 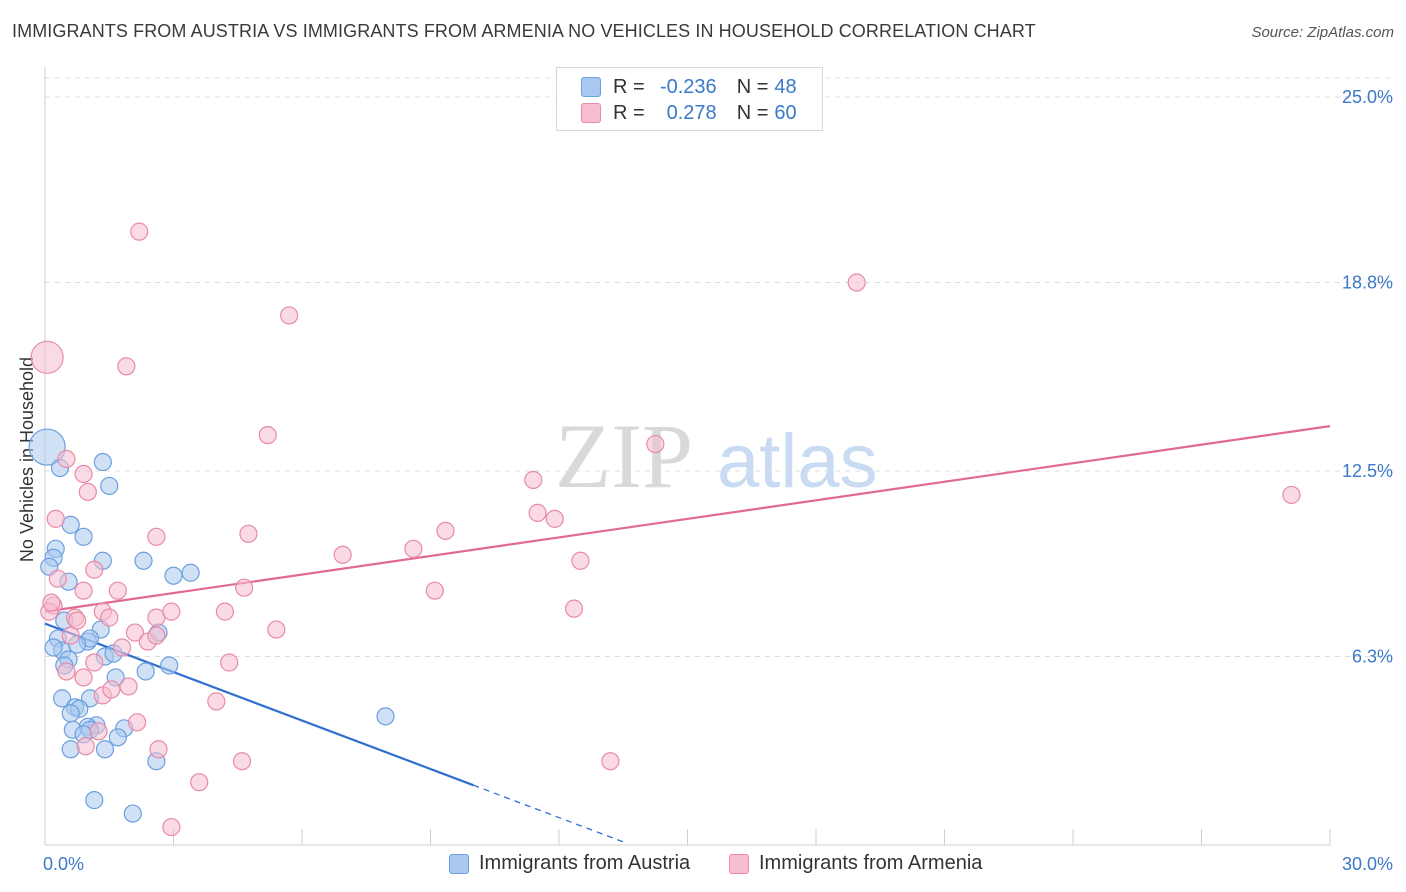 I want to click on correlation-legend: R = -0.236 N = 48 R = 0.278 N = 60, so click(x=689, y=99).